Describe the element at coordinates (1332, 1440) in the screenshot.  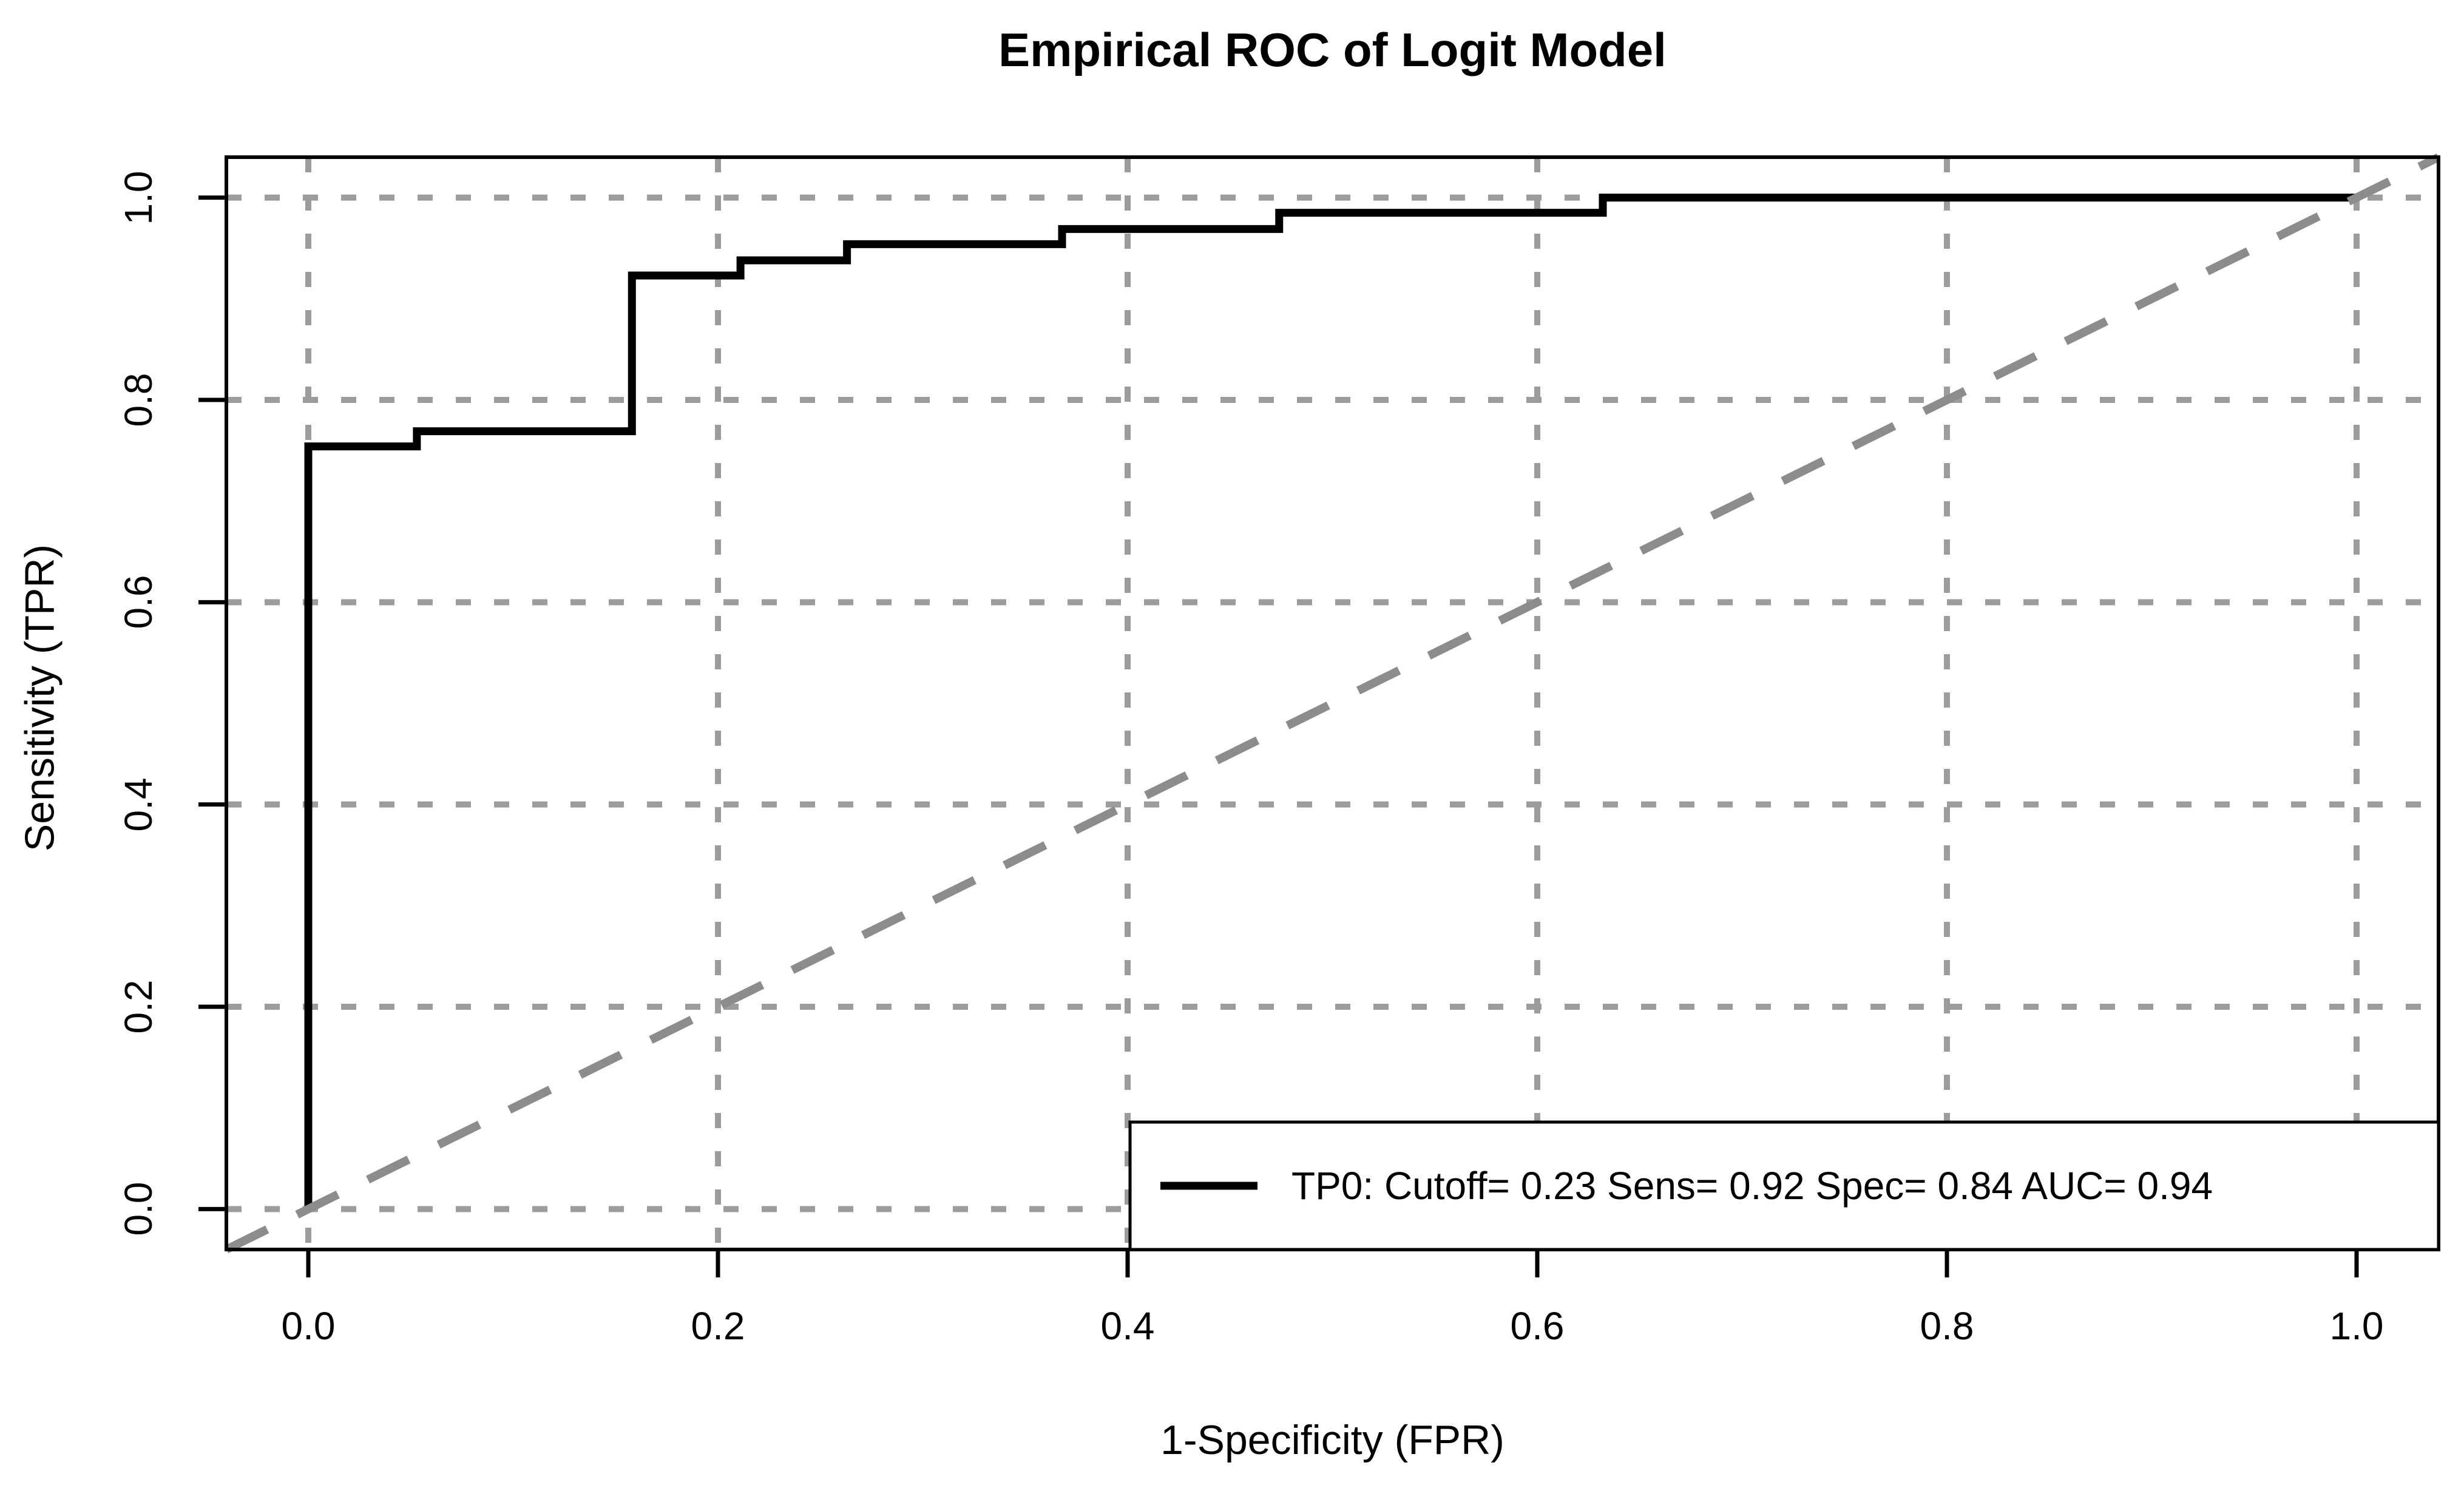
I see `x-axis-title: 1-Specificity (FPR)` at that location.